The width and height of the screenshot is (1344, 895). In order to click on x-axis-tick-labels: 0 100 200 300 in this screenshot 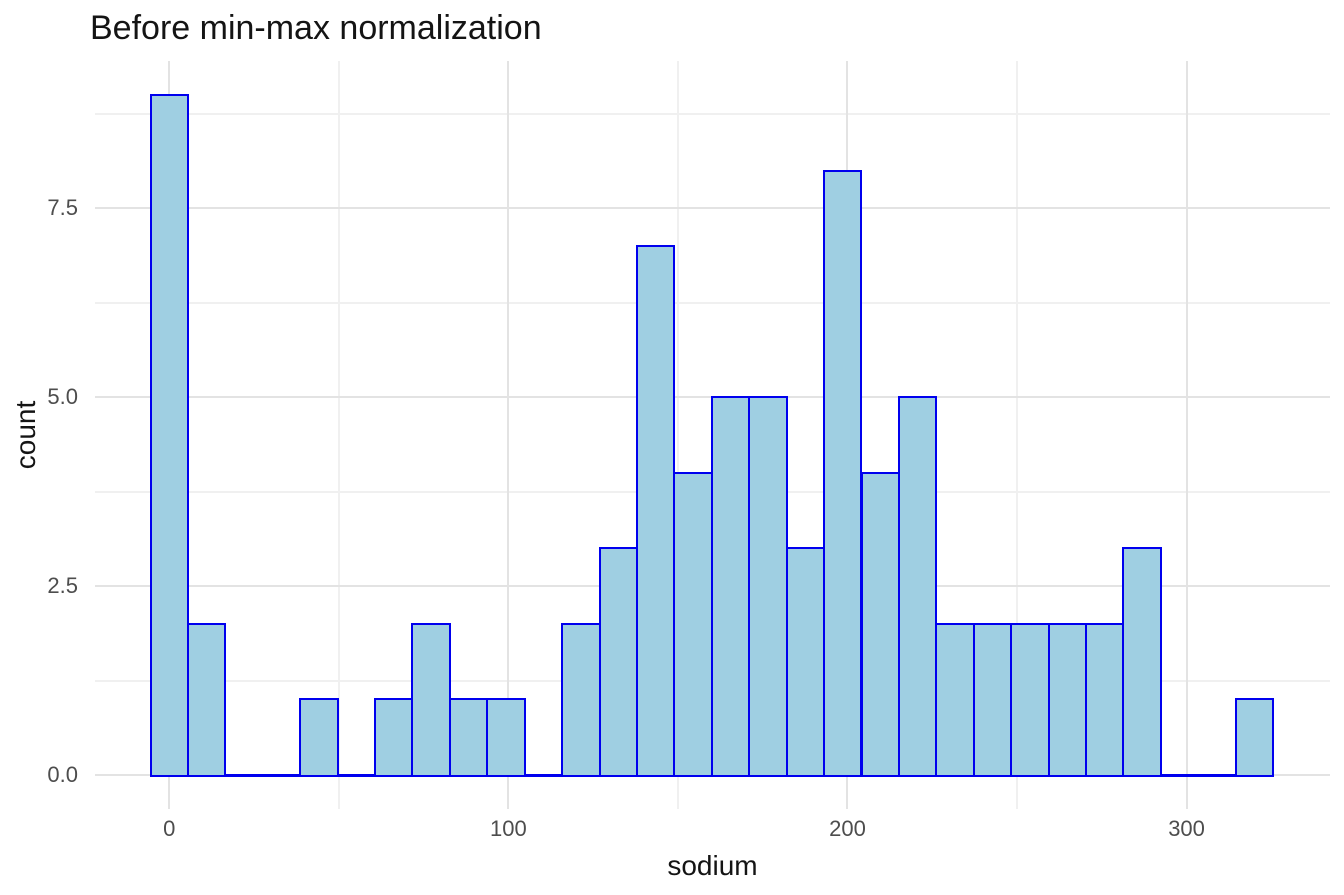, I will do `click(712, 829)`.